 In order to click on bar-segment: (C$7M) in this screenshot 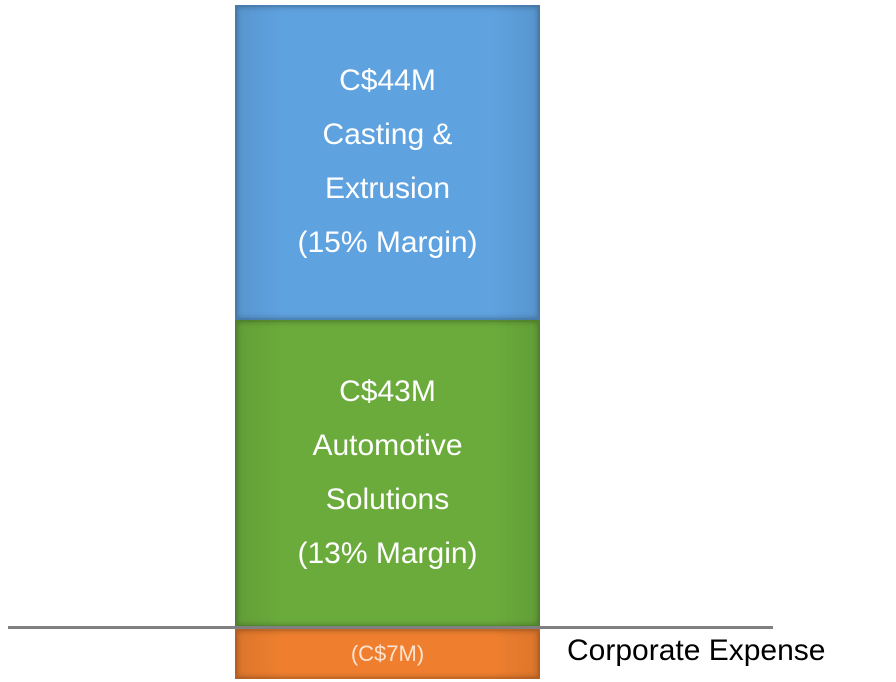, I will do `click(387, 654)`.